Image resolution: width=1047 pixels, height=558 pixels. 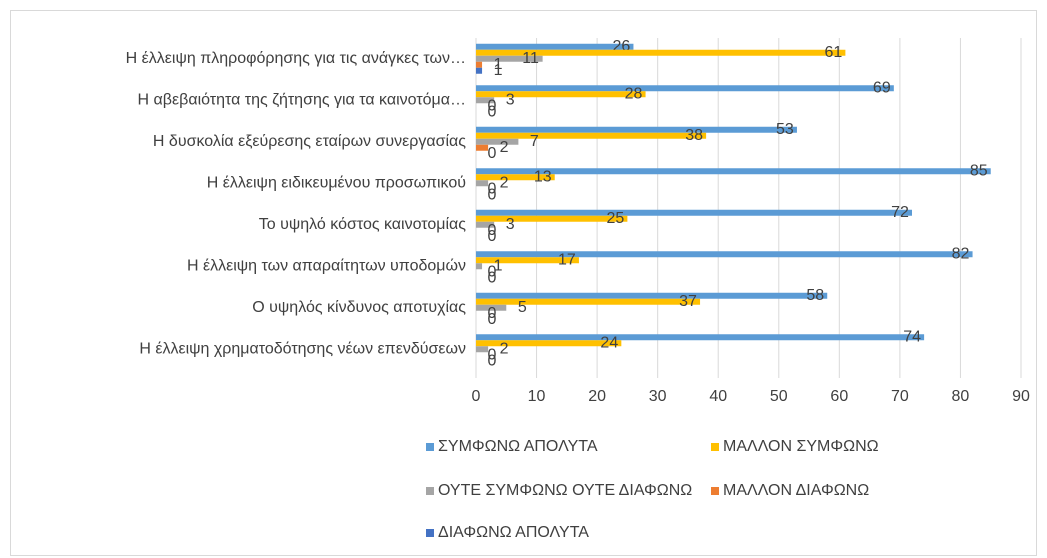 I want to click on data-label: 38, so click(x=694, y=135).